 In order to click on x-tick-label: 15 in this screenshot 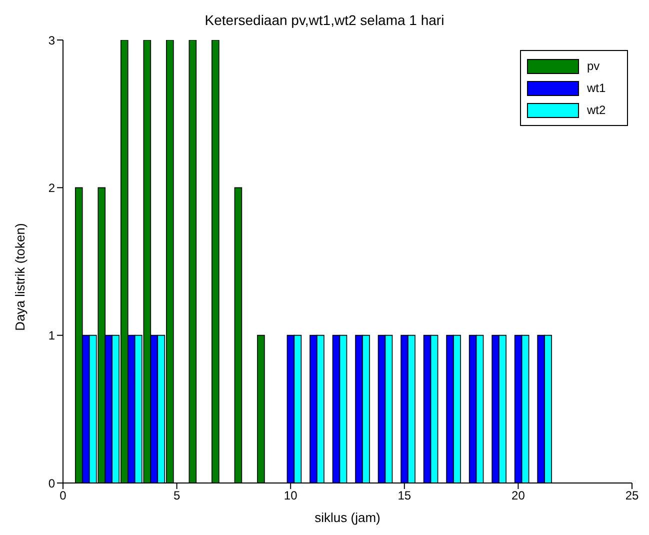, I will do `click(405, 495)`.